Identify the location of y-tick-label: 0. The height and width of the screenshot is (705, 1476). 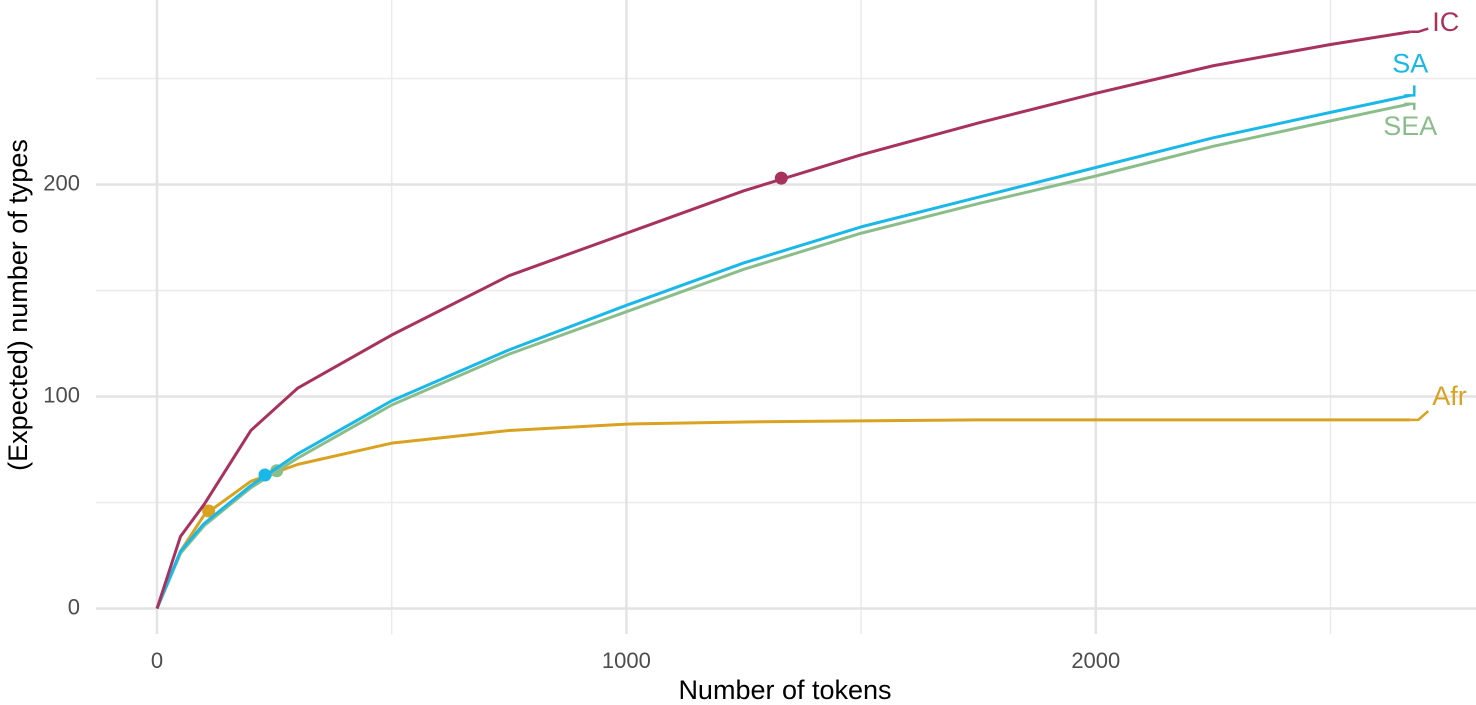
(74, 606).